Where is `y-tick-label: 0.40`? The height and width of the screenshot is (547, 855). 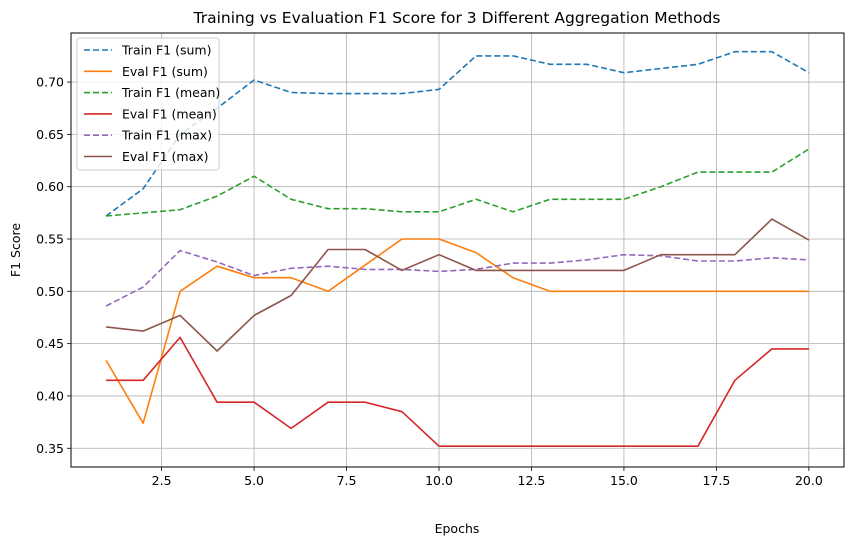
y-tick-label: 0.40 is located at coordinates (50, 395).